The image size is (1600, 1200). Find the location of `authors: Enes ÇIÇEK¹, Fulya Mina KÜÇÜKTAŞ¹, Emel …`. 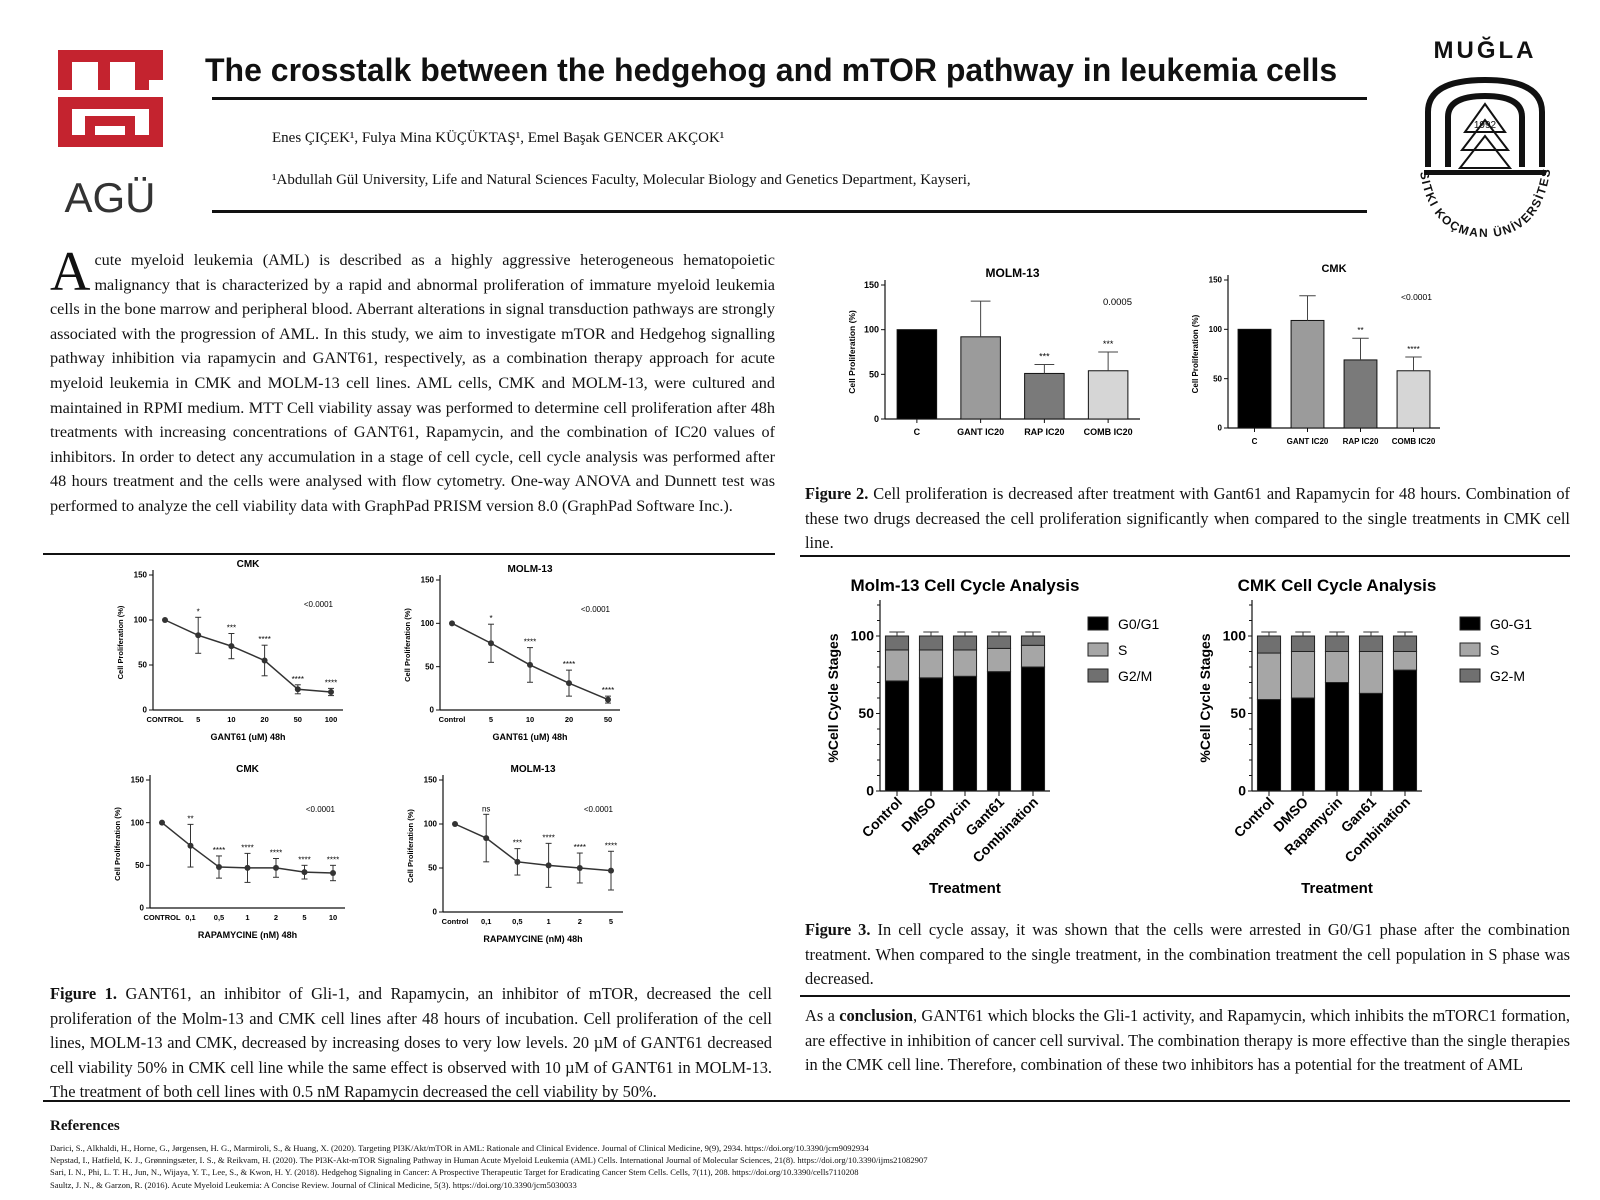

authors: Enes ÇIÇEK¹, Fulya Mina KÜÇÜKTAŞ¹, Emel … is located at coordinates (498, 138).